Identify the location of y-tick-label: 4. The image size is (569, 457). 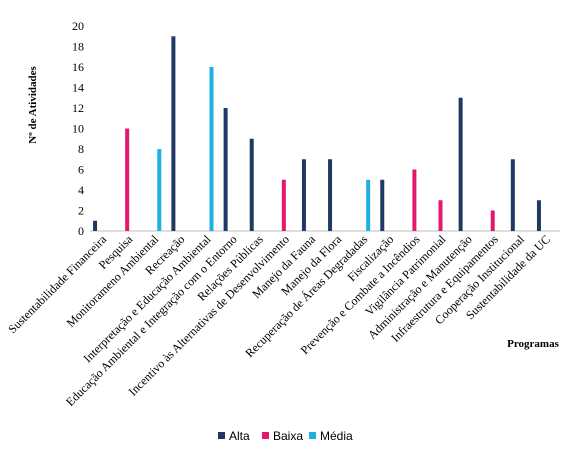
(81, 190).